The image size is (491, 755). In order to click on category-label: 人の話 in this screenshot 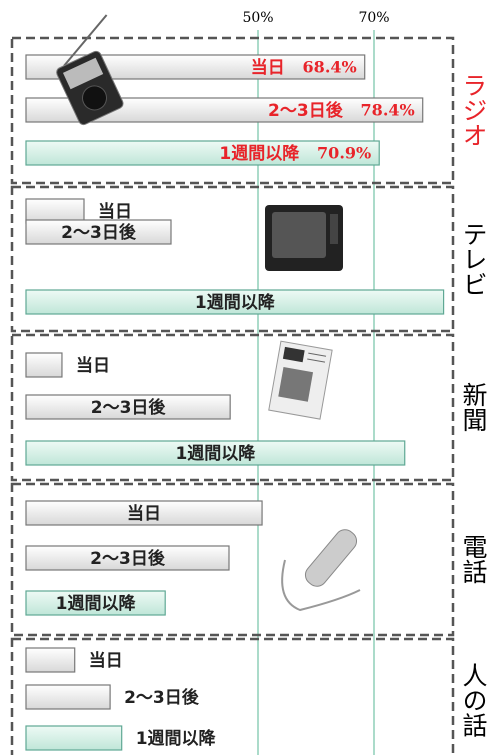, I will do `click(473, 700)`.